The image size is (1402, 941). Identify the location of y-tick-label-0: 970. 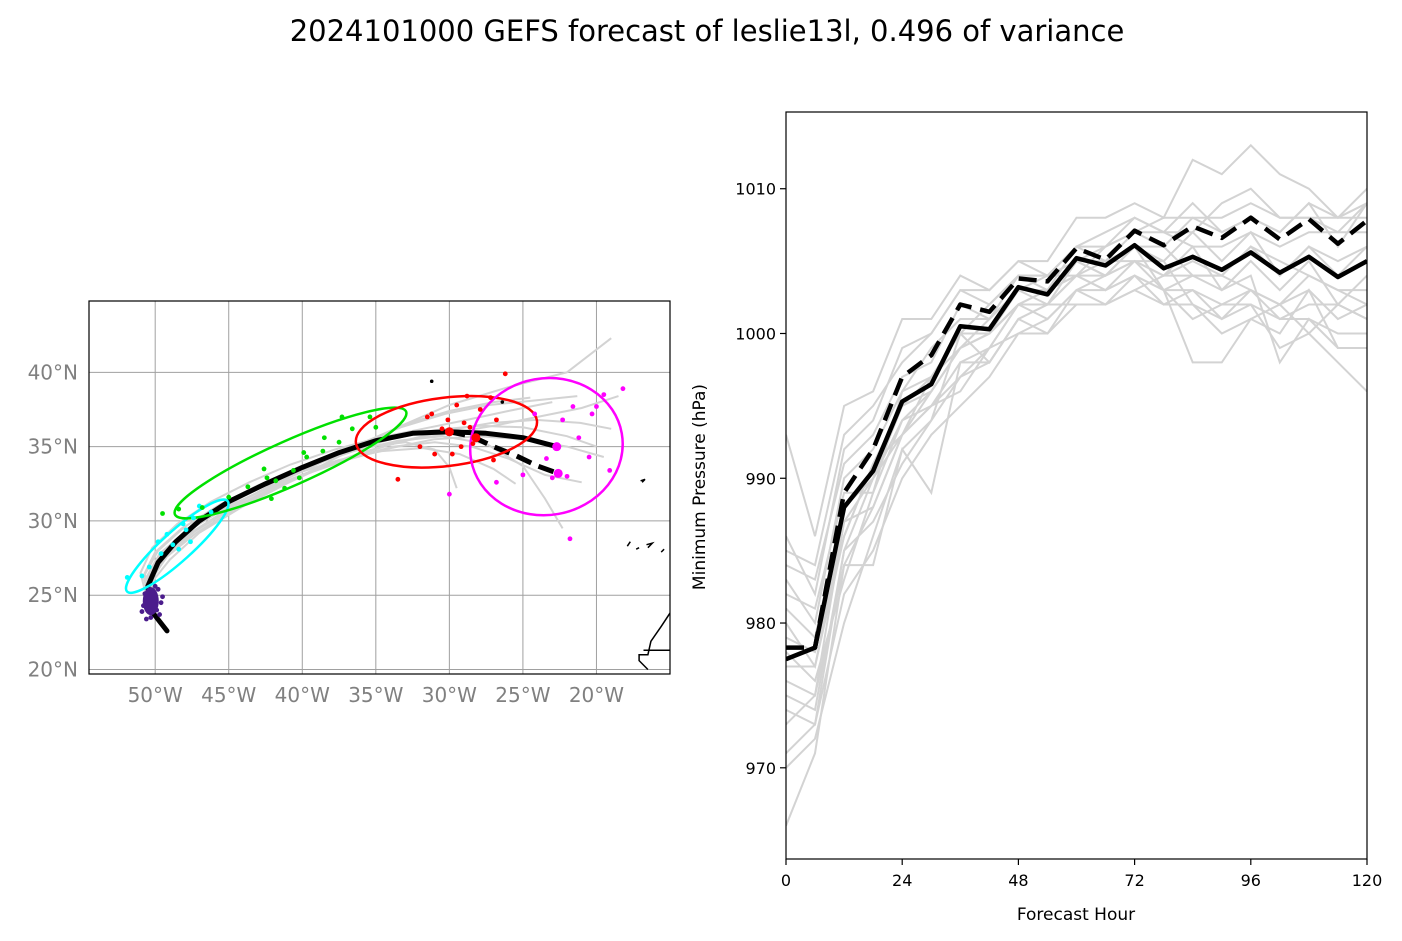
(760, 768).